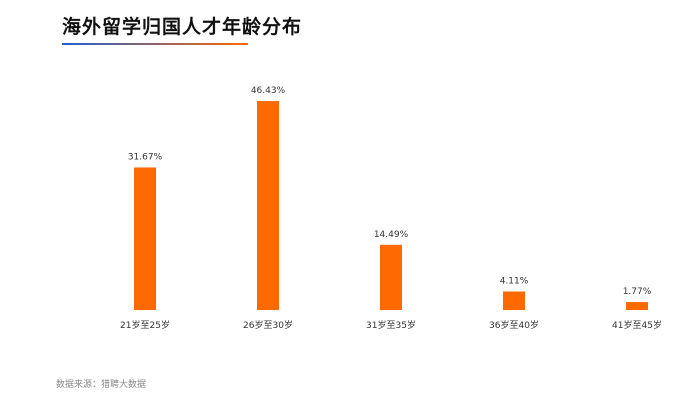  I want to click on bar-value-label-5: 1.77%, so click(637, 292).